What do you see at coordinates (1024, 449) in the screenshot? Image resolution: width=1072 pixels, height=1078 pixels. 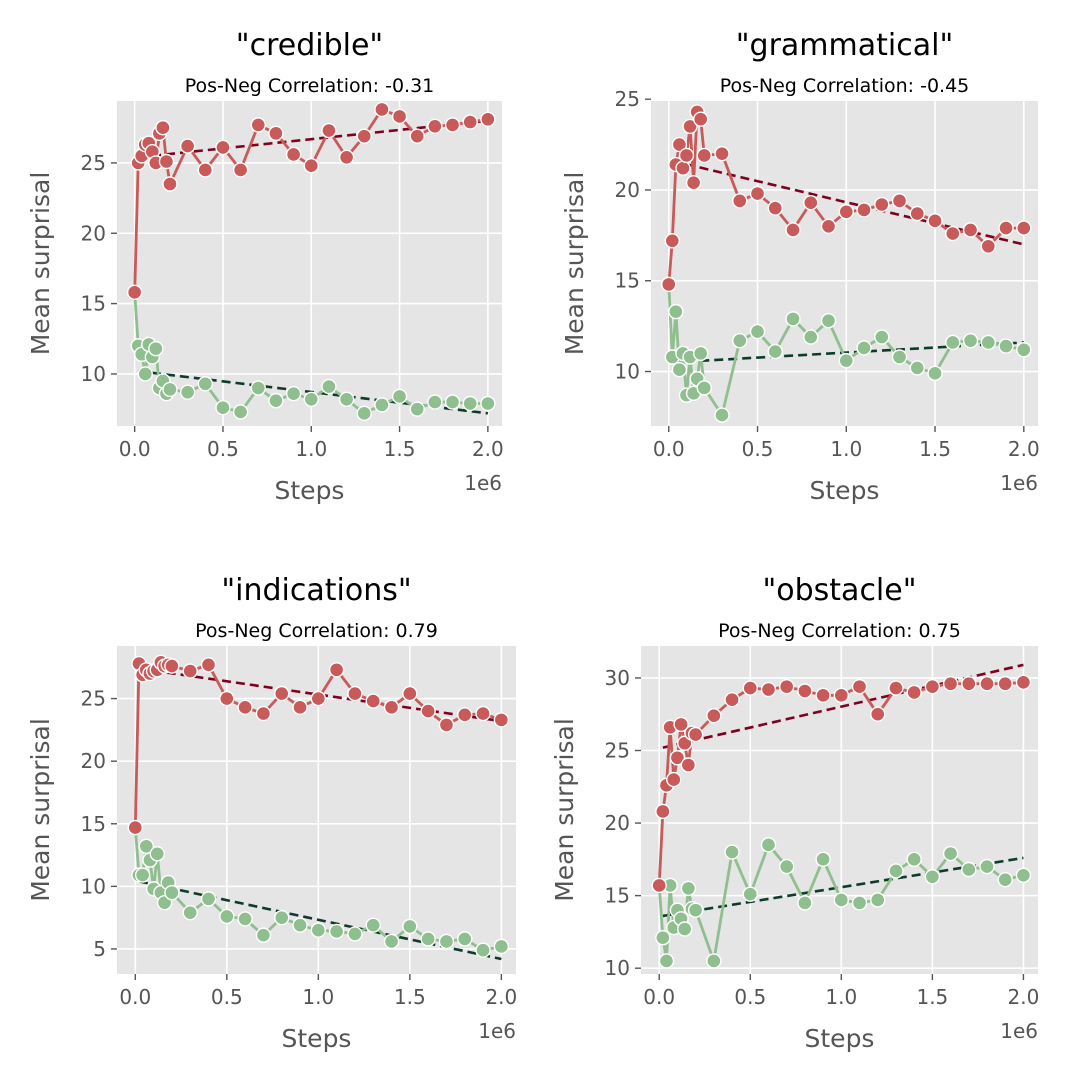 I see `x-tick-label: 2.0` at bounding box center [1024, 449].